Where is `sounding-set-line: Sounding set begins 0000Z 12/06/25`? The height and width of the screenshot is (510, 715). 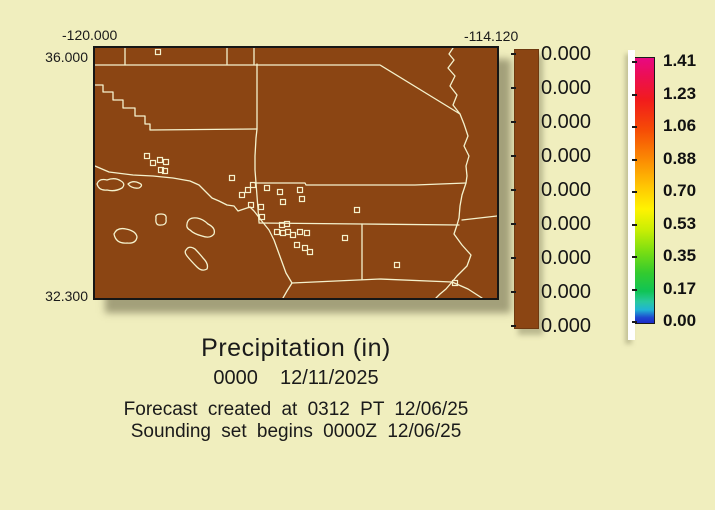
sounding-set-line: Sounding set begins 0000Z 12/06/25 is located at coordinates (296, 431).